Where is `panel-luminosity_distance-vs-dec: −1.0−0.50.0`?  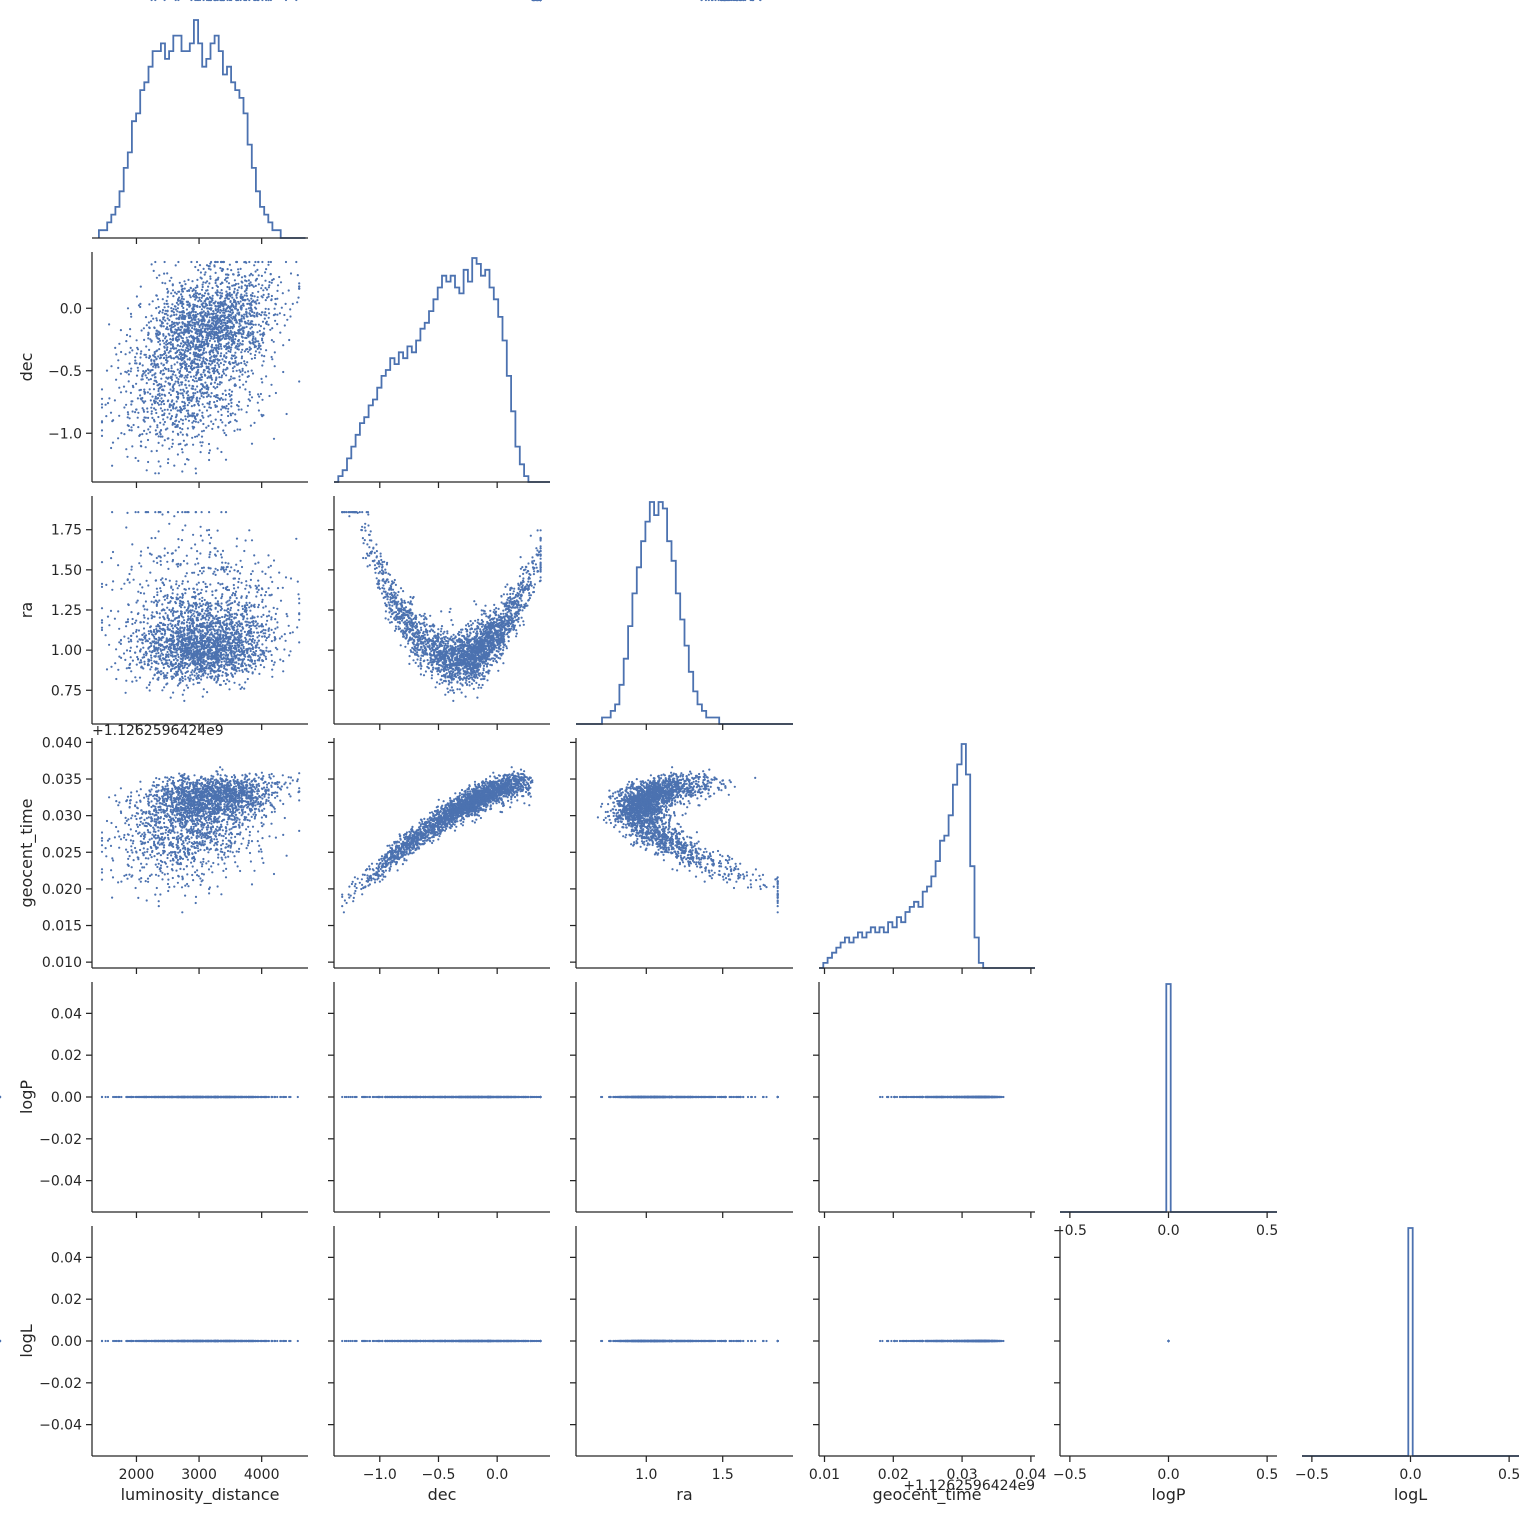
panel-luminosity_distance-vs-dec: −1.0−0.50.0 is located at coordinates (178, 370).